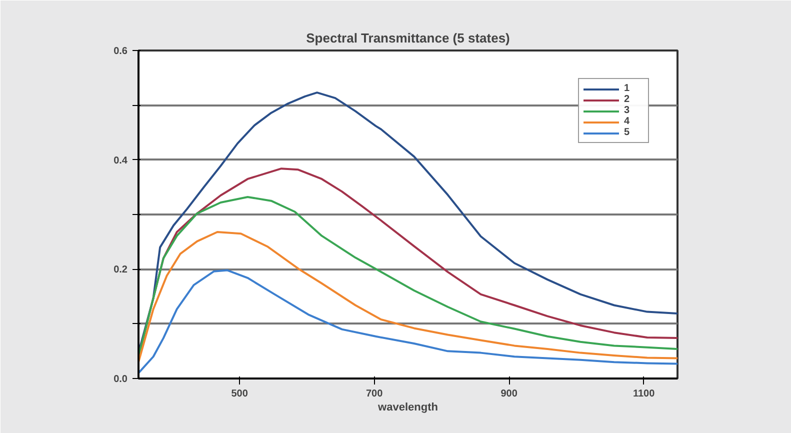 The image size is (791, 433). Describe the element at coordinates (407, 408) in the screenshot. I see `x-axis-title: wavelength` at that location.